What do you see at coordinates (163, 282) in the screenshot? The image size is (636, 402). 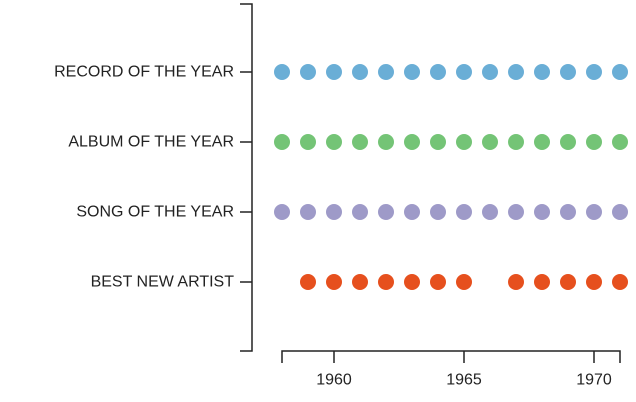 I see `category-label: BEST NEW ARTIST` at bounding box center [163, 282].